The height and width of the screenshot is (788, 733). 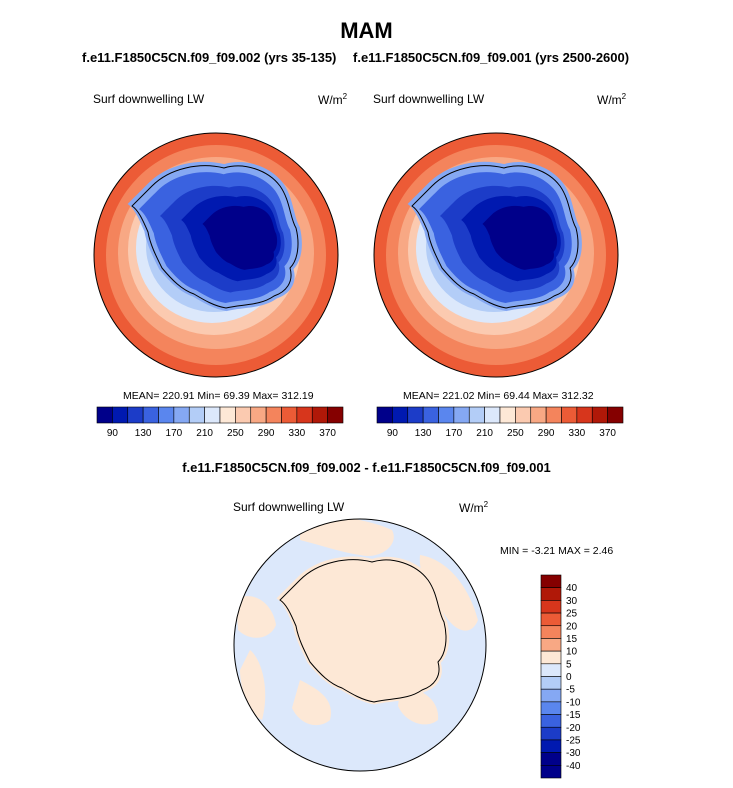 What do you see at coordinates (572, 652) in the screenshot?
I see `diff-colorbar-tick-label: 10` at bounding box center [572, 652].